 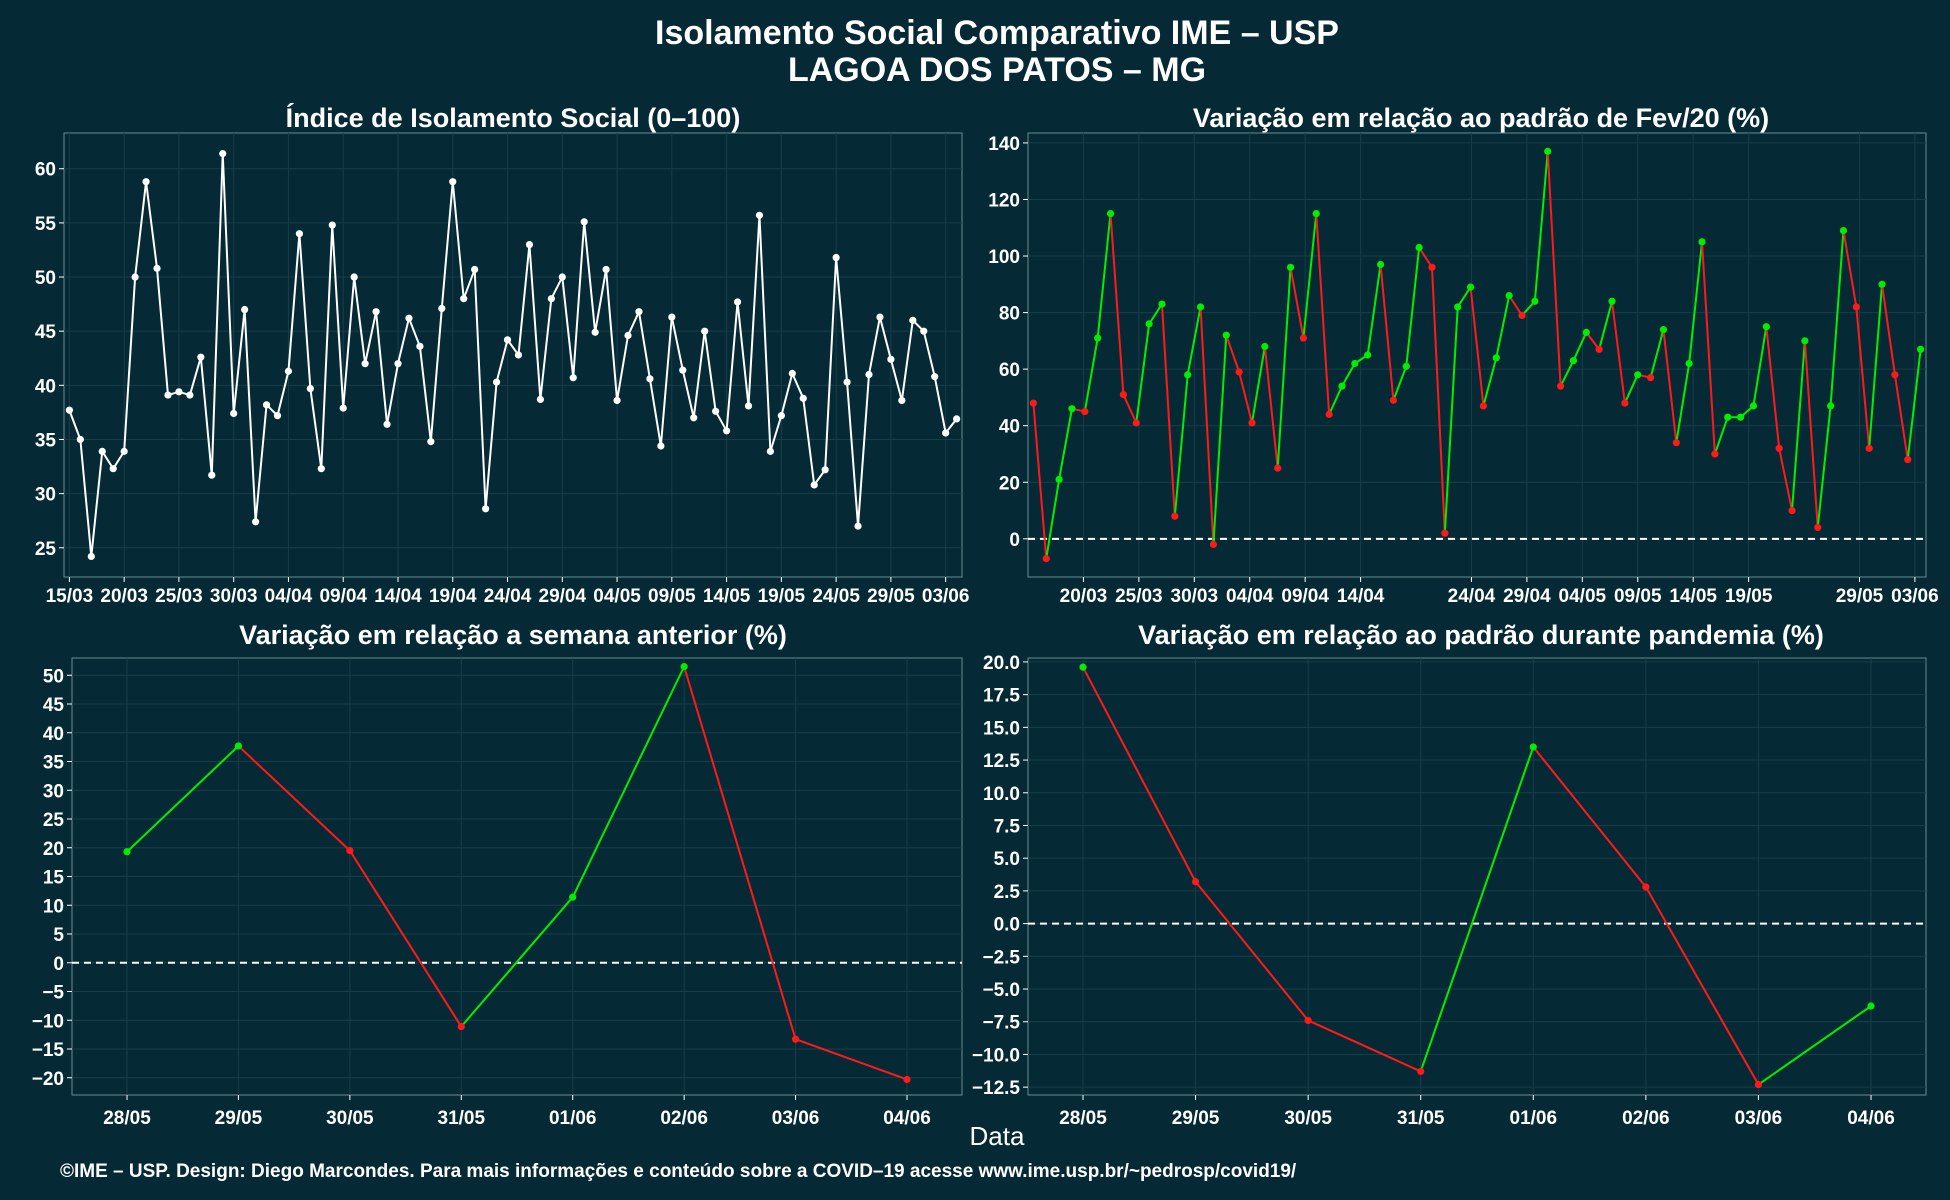 What do you see at coordinates (727, 596) in the screenshot?
I see `x-tick-label: 14/05` at bounding box center [727, 596].